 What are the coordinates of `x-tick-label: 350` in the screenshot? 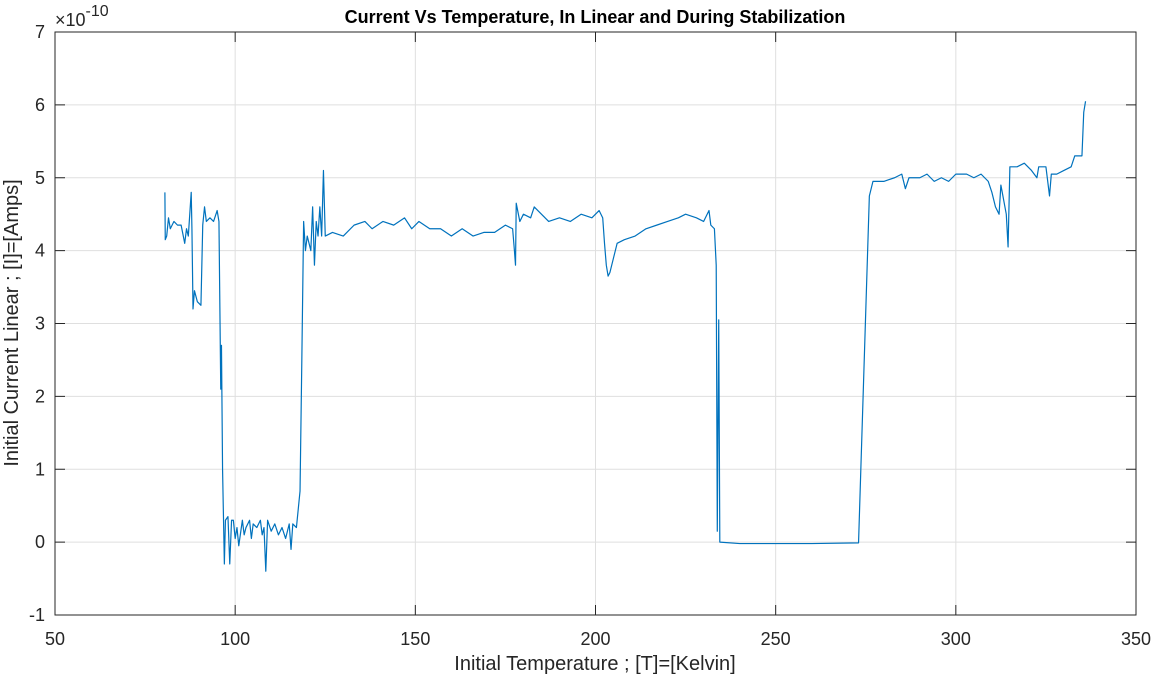 It's located at (1136, 639).